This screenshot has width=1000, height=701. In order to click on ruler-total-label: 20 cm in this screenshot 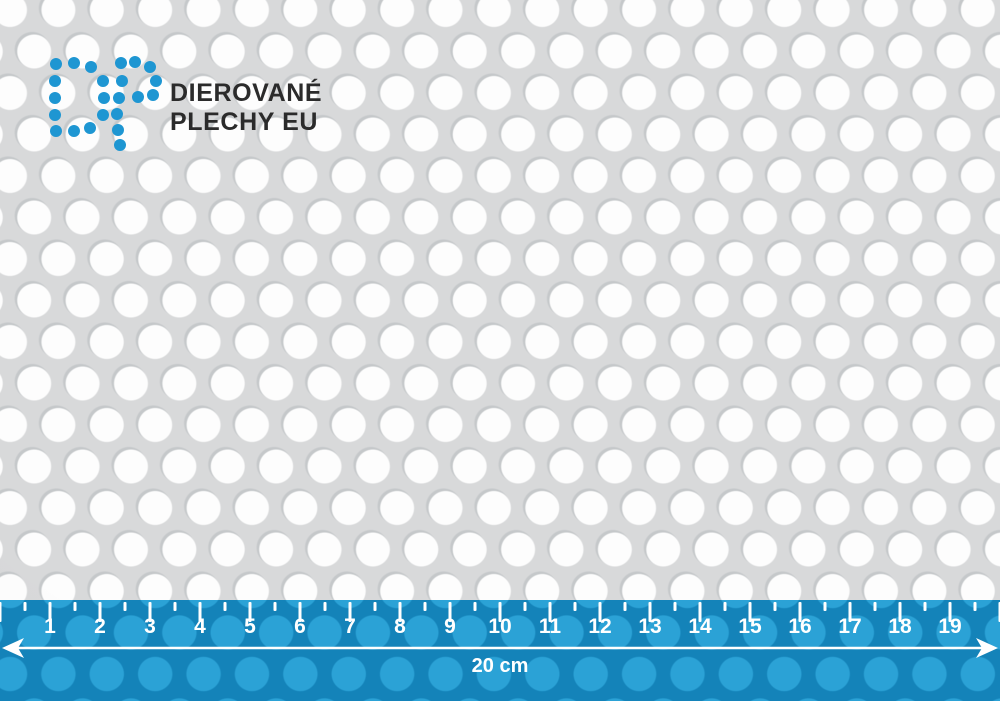, I will do `click(500, 666)`.